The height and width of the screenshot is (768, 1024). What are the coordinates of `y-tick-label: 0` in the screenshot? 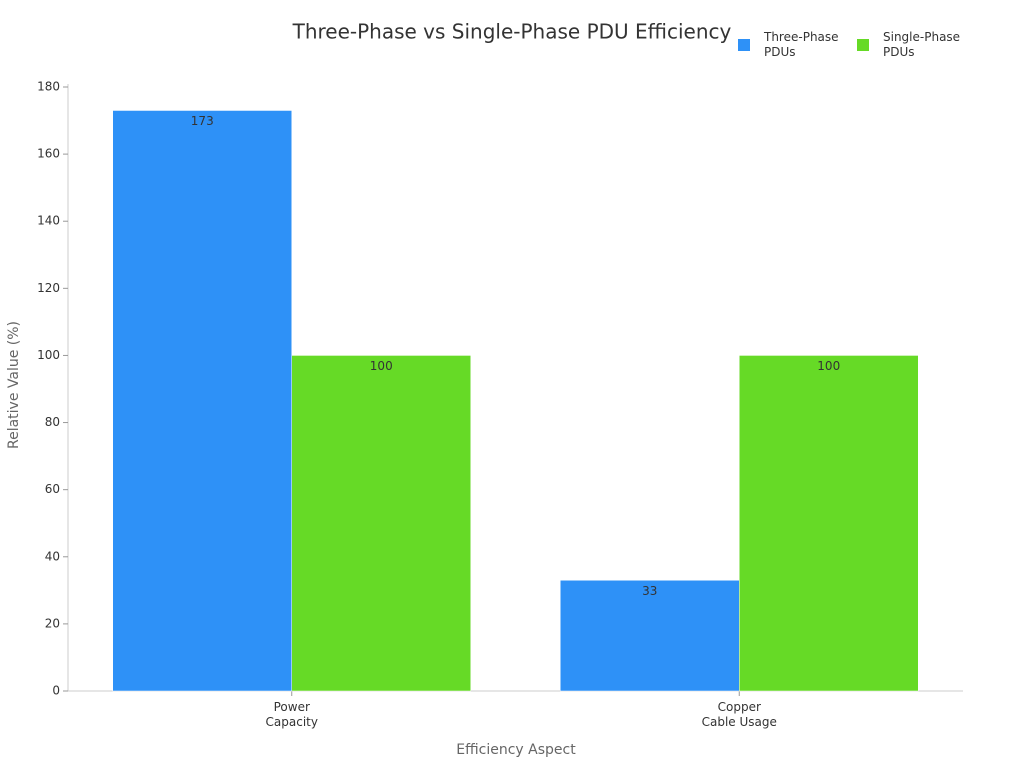 It's located at (56, 691).